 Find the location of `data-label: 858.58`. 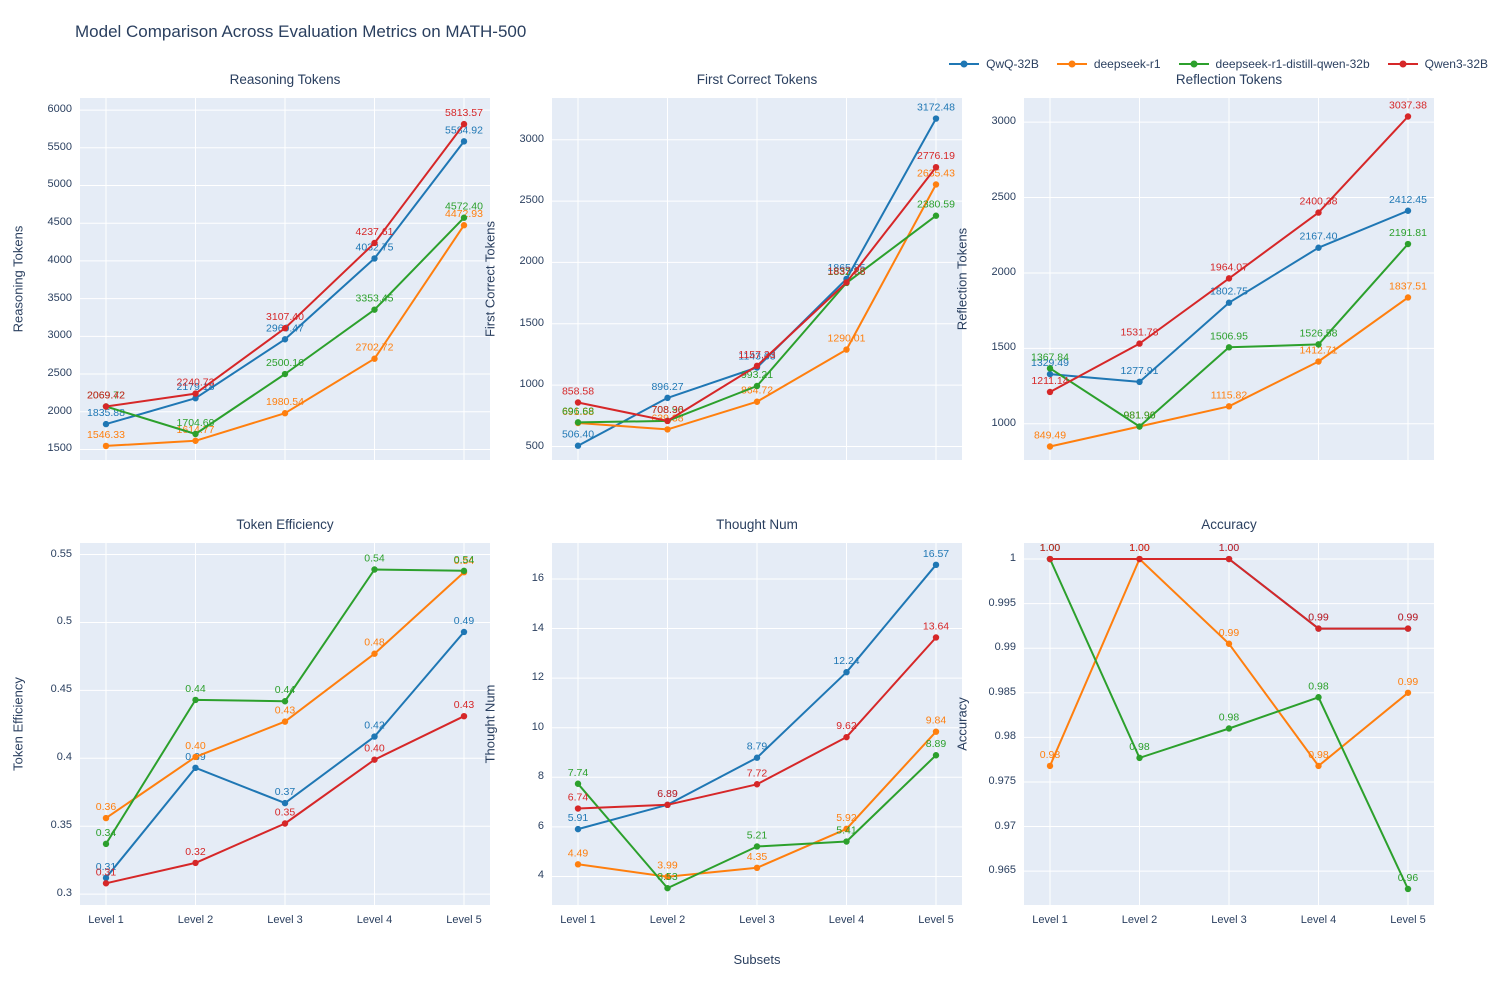

data-label: 858.58 is located at coordinates (578, 391).